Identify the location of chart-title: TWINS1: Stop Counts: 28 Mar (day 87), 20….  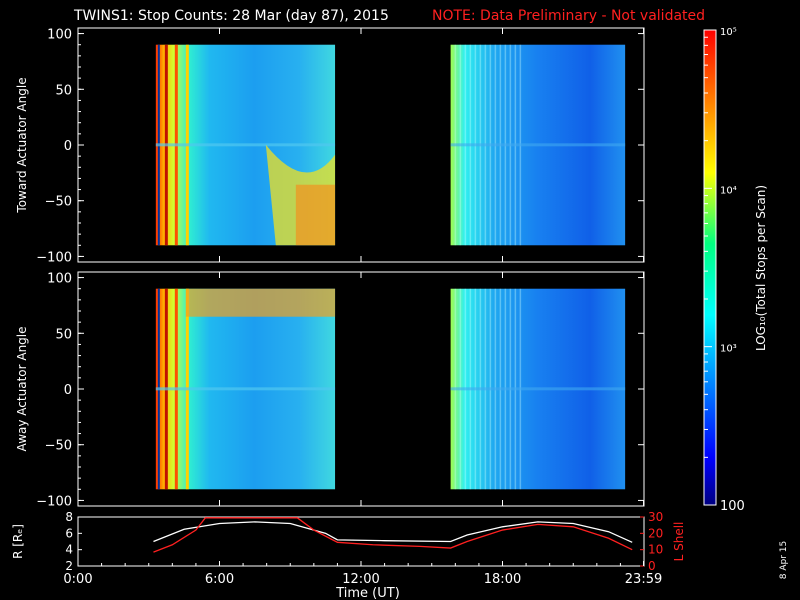
(231, 16).